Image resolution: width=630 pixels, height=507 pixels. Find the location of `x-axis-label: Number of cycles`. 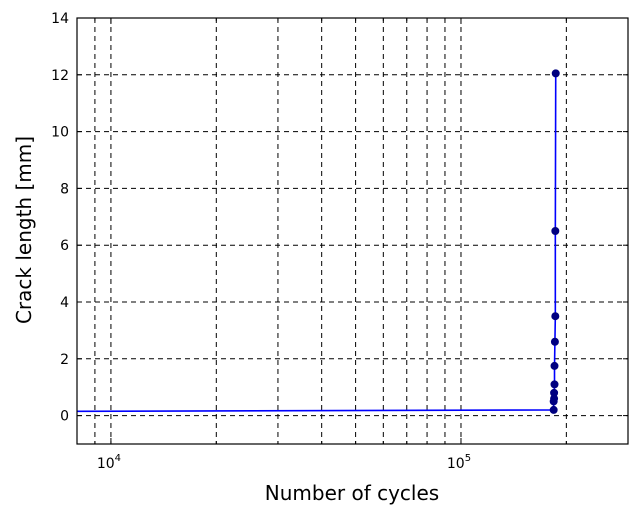

x-axis-label: Number of cycles is located at coordinates (352, 493).